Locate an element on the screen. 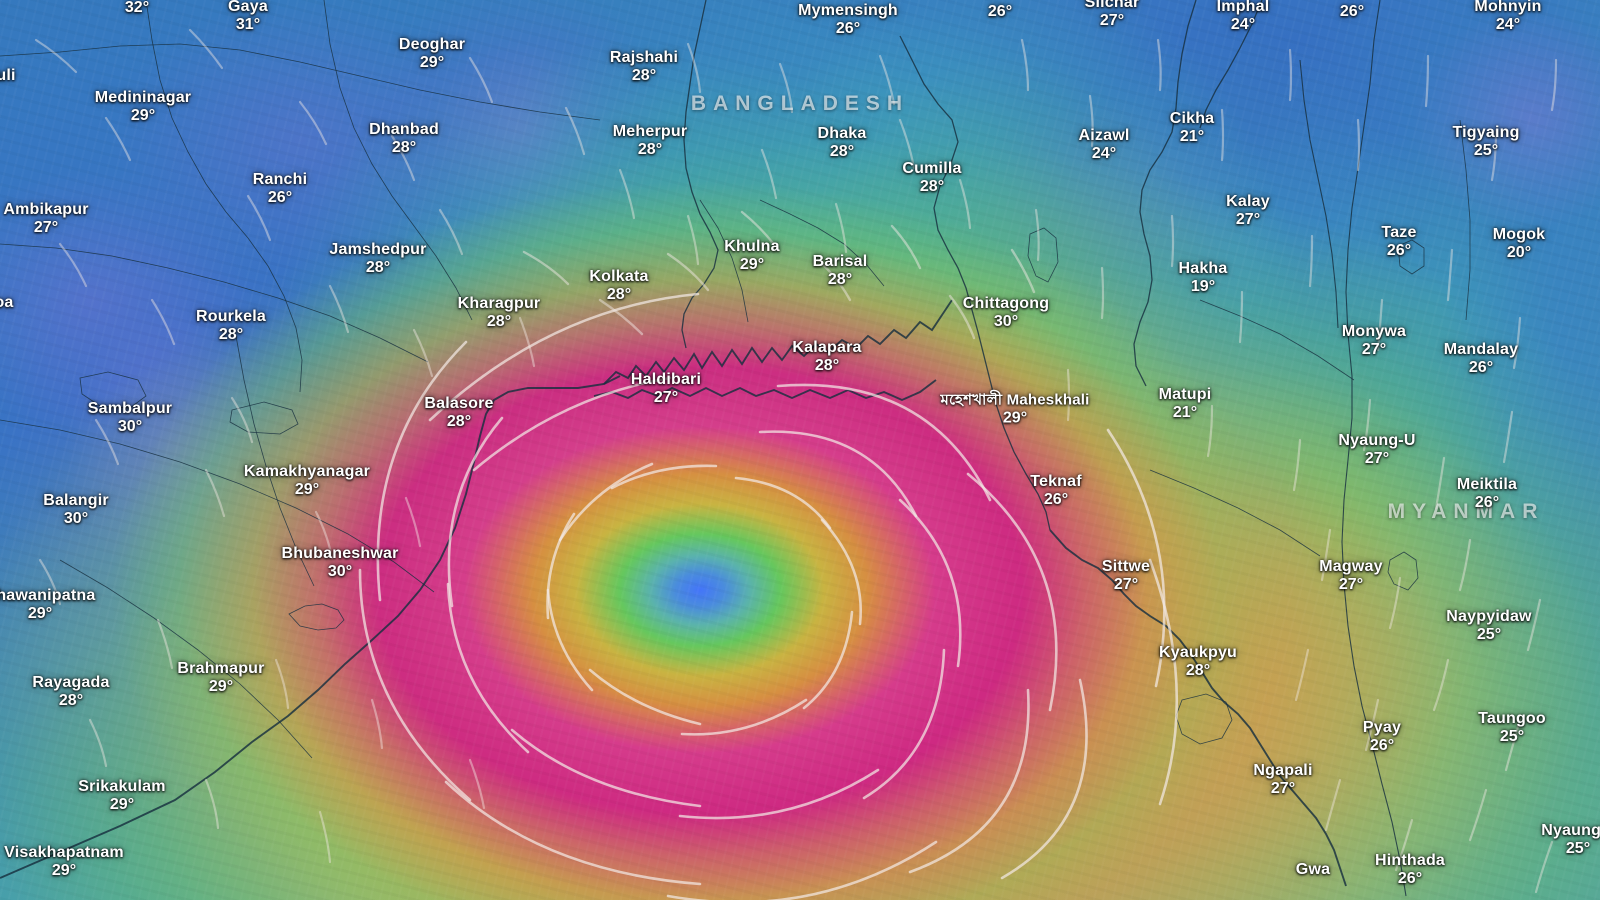 This screenshot has width=1600, height=900. city-label-meiktila: Meiktila 26° is located at coordinates (1487, 494).